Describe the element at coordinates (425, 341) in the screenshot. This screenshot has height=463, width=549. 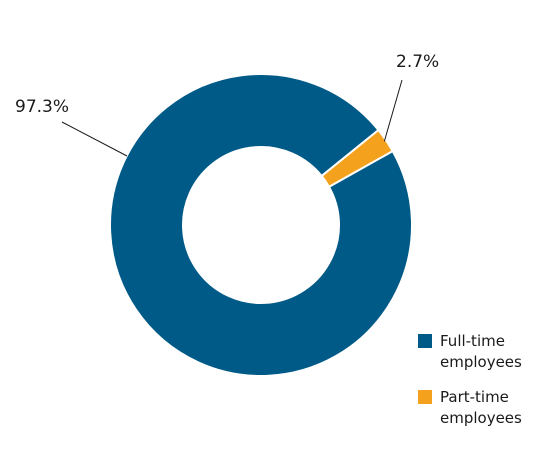
I see `legend-swatch-full-time` at that location.